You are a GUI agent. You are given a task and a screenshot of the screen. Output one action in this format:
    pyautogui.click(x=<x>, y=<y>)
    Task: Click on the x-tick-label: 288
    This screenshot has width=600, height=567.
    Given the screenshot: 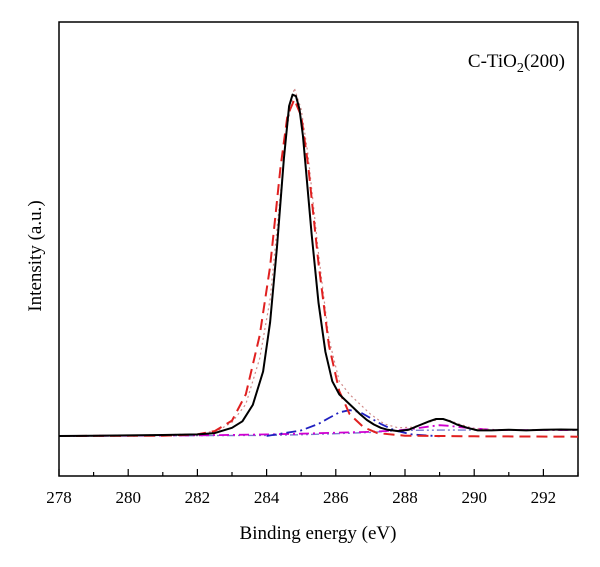 What is the action you would take?
    pyautogui.click(x=405, y=497)
    